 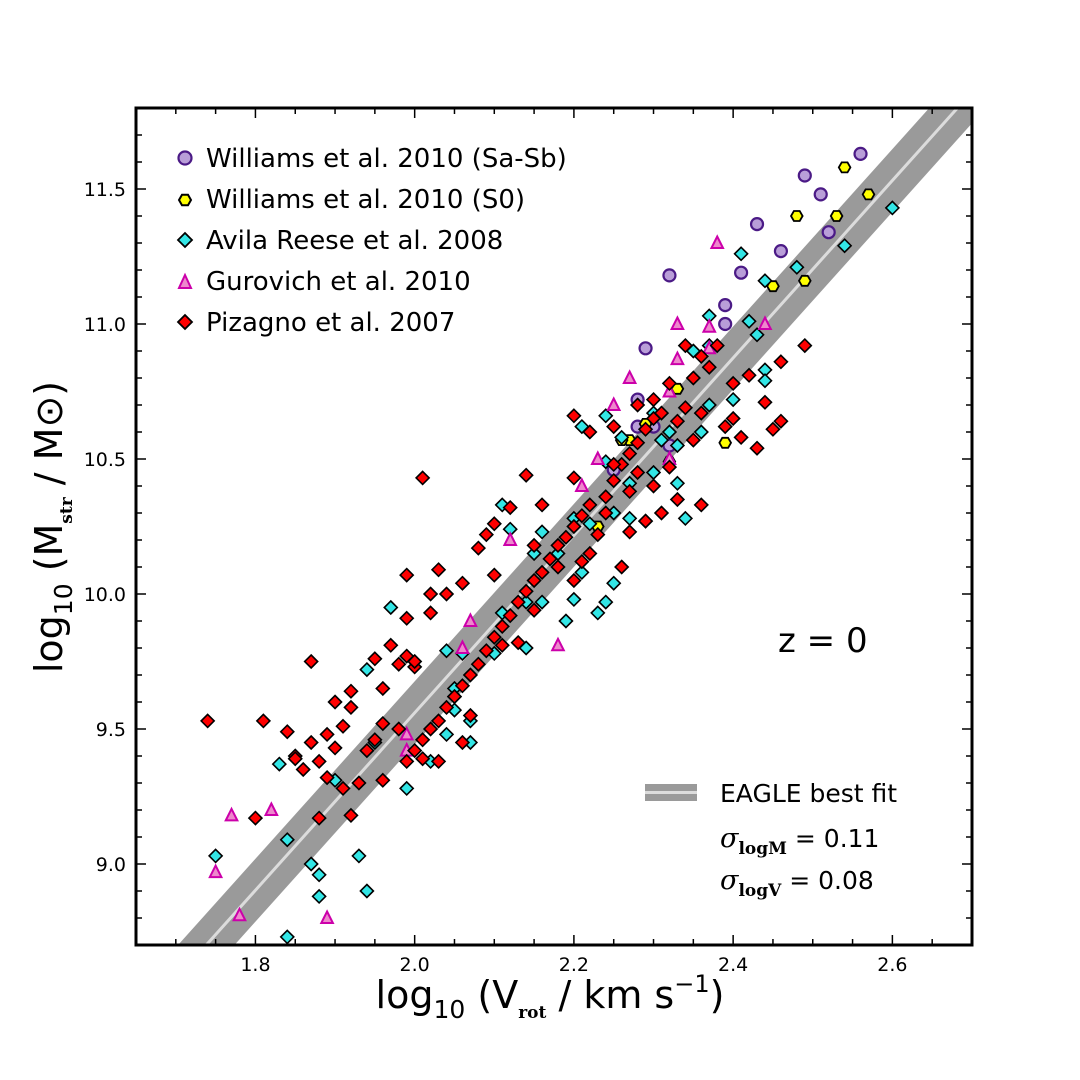 I want to click on legend-entry-williams-s0: Williams et al. 2010 (S0), so click(x=351, y=200).